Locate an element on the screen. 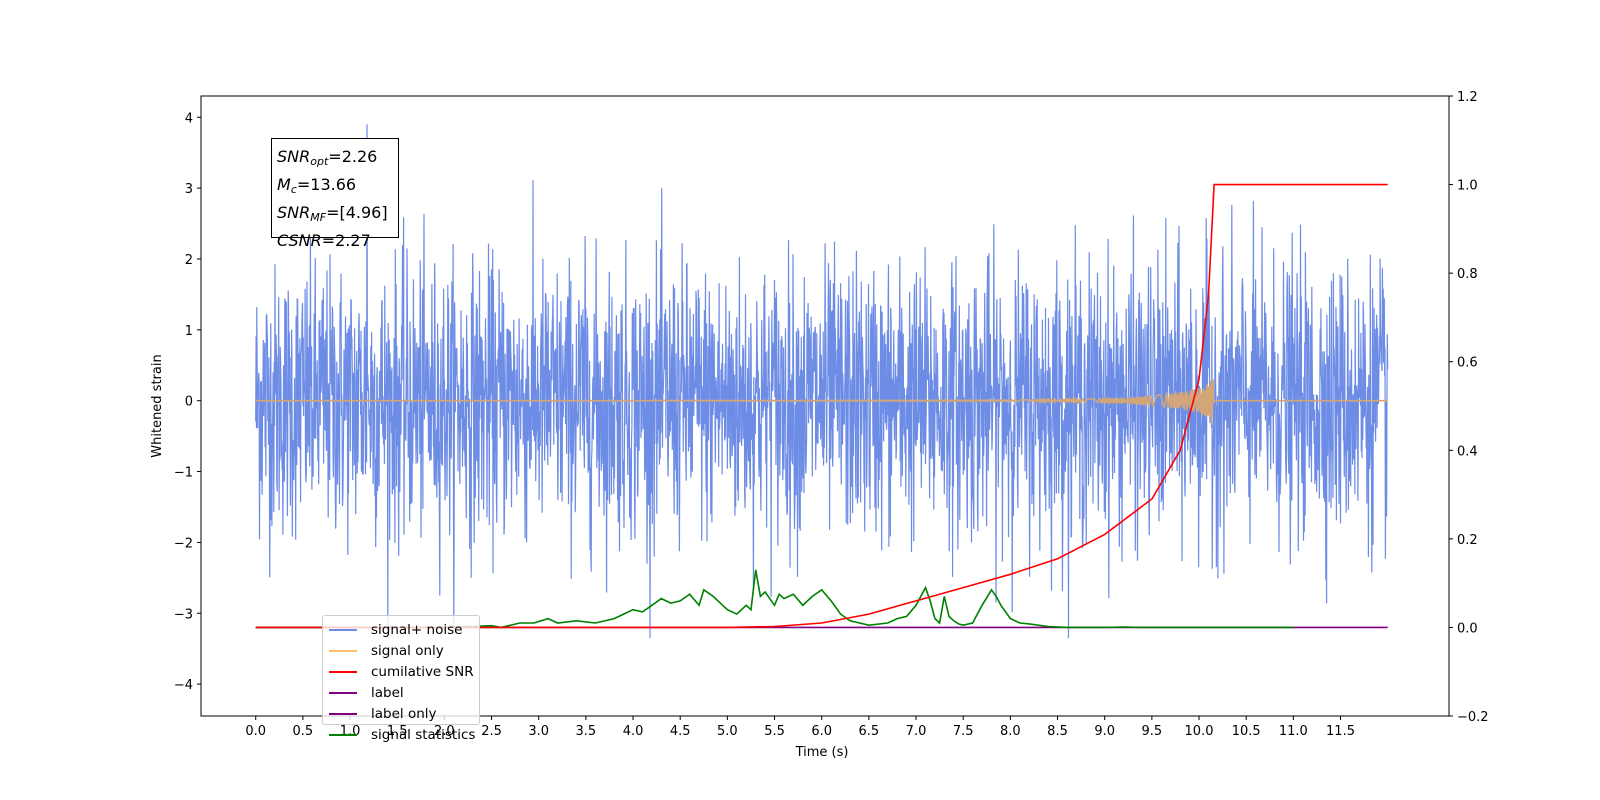  x-tick-label: 11.0 is located at coordinates (1293, 731).